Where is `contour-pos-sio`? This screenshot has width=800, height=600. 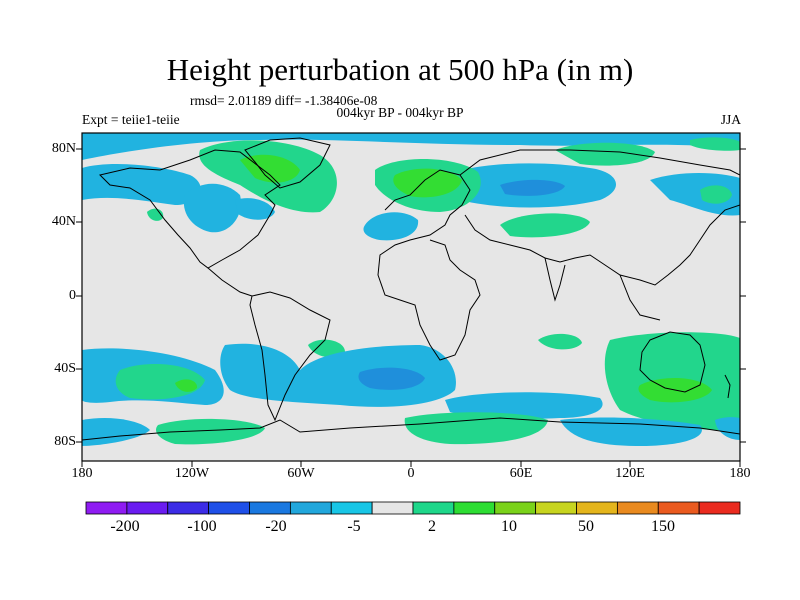 contour-pos-sio is located at coordinates (476, 428).